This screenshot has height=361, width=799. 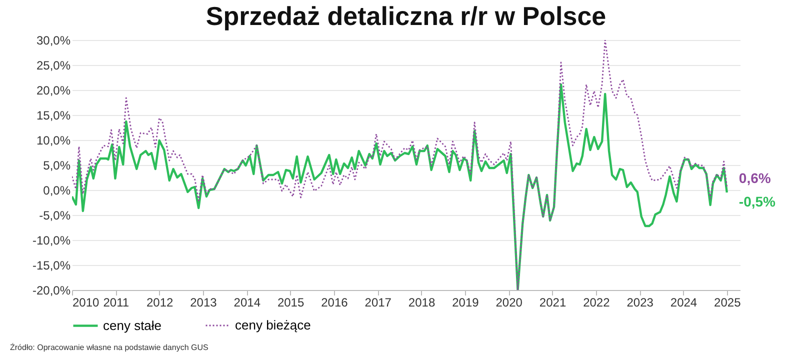 I want to click on x-tick-label: 2017, so click(x=378, y=303).